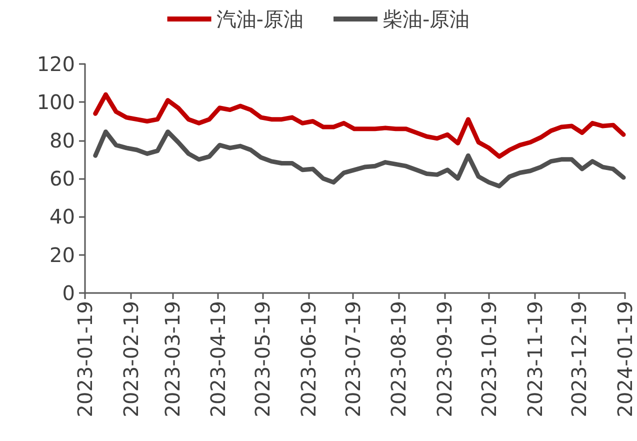 Image resolution: width=637 pixels, height=441 pixels. What do you see at coordinates (85, 359) in the screenshot?
I see `x-tick-label: 2023-01-19` at bounding box center [85, 359].